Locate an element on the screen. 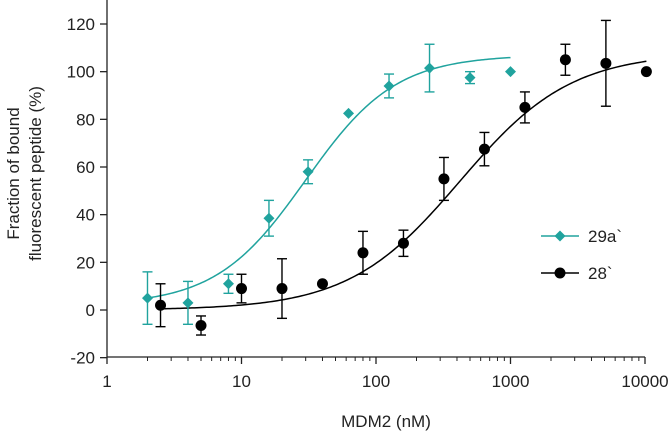 The width and height of the screenshot is (668, 440). x-tick-label: 10000 is located at coordinates (644, 381).